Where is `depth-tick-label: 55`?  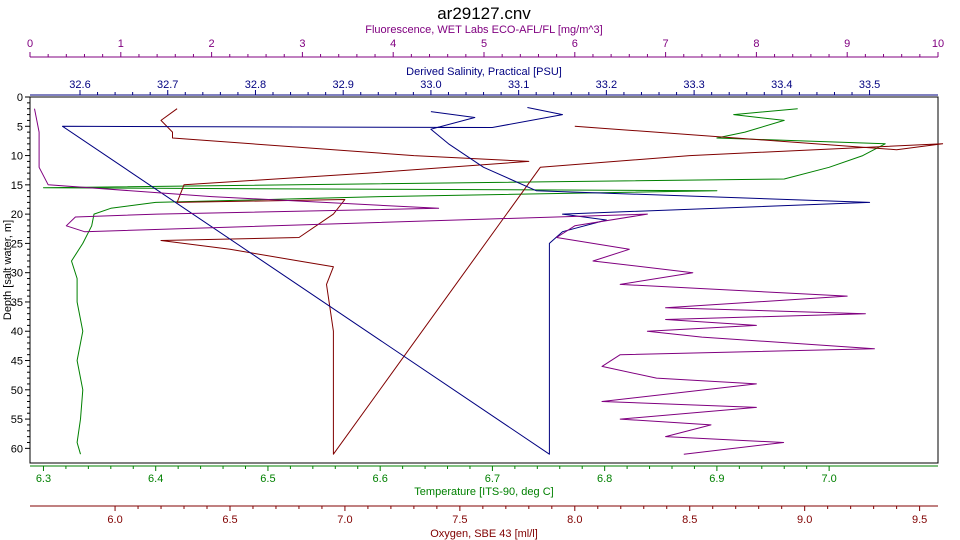 depth-tick-label: 55 is located at coordinates (17, 420).